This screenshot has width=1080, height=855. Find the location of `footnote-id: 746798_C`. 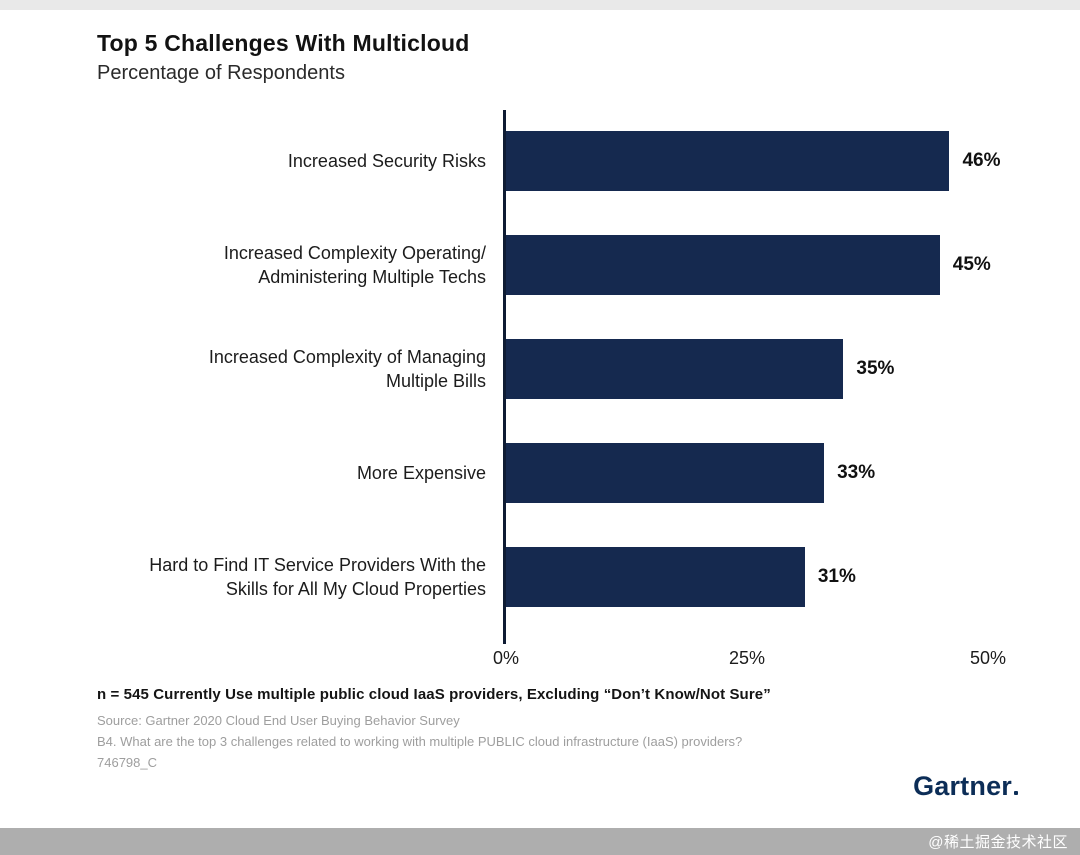

footnote-id: 746798_C is located at coordinates (127, 763).